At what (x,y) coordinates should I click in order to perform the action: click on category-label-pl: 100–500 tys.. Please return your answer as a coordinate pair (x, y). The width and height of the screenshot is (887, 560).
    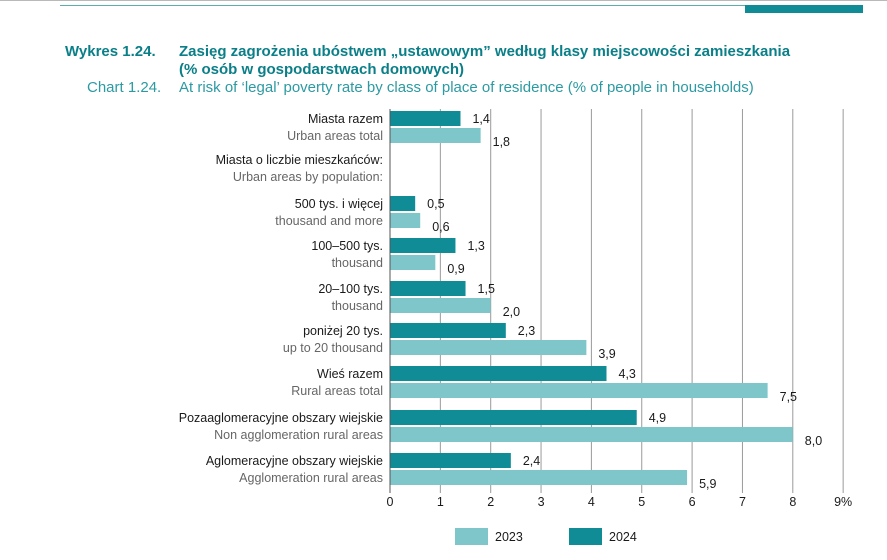
    Looking at the image, I should click on (347, 246).